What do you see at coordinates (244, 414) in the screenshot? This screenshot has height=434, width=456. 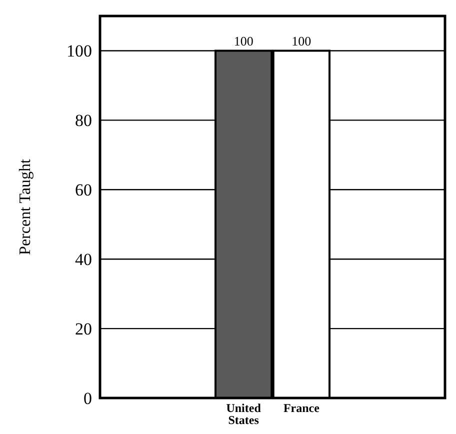 I see `x-tick-label: United States` at bounding box center [244, 414].